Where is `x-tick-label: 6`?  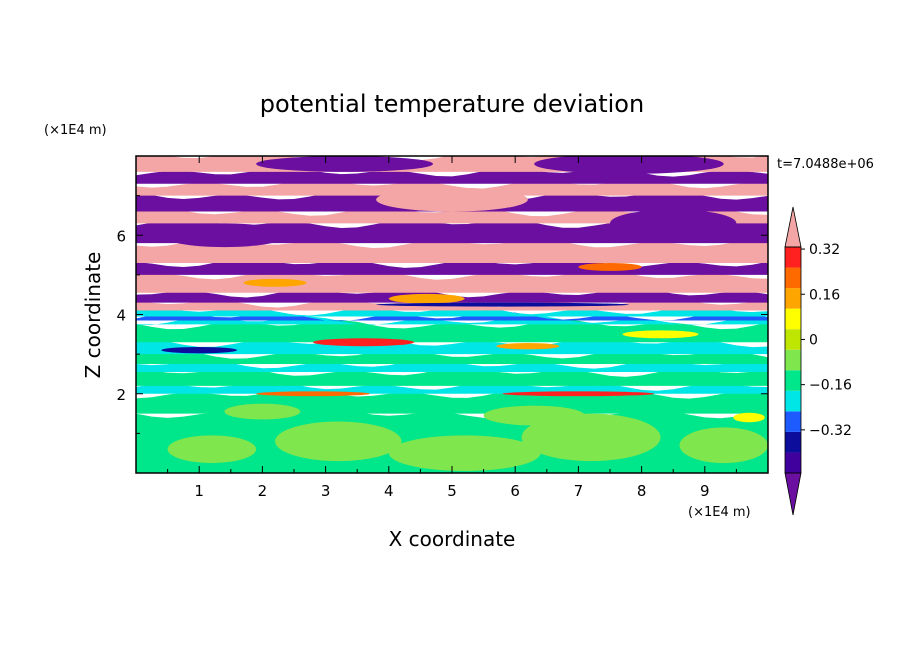
x-tick-label: 6 is located at coordinates (515, 491).